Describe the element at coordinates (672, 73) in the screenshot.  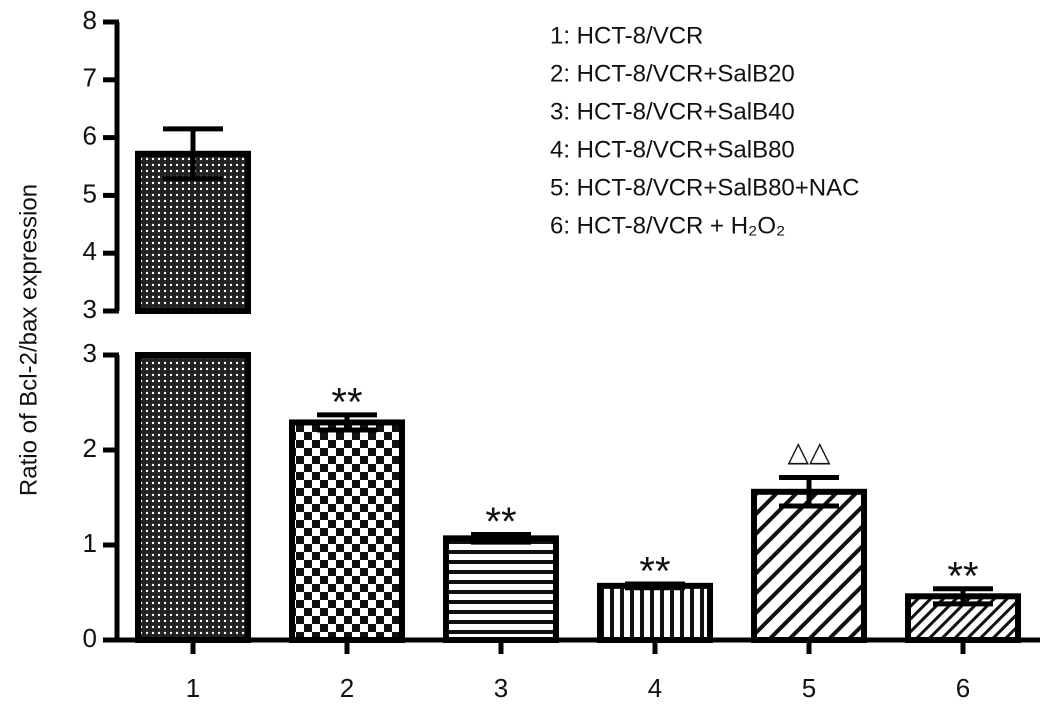
I see `legend-entry: 2: HCT-8/VCR+SalB20` at that location.